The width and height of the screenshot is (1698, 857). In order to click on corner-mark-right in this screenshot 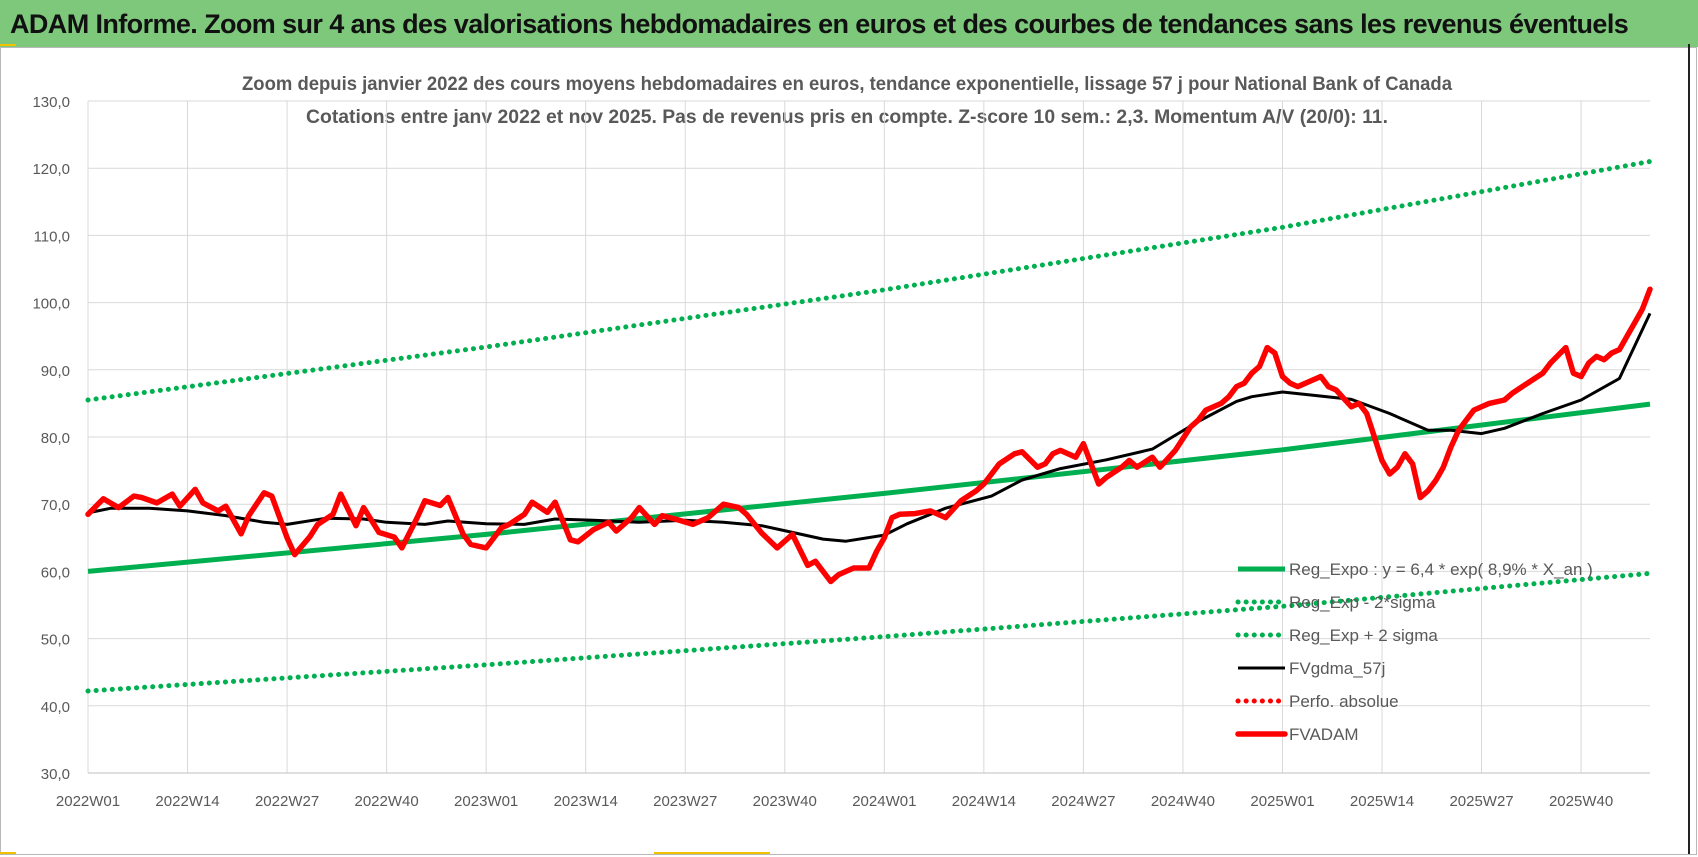, I will do `click(1689, 449)`.